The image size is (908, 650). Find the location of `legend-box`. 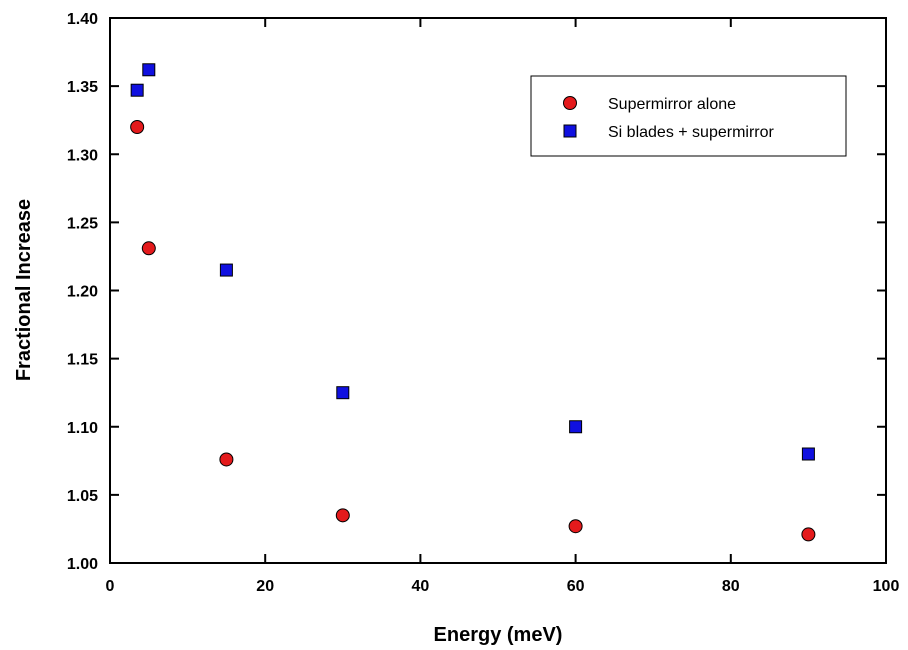

legend-box is located at coordinates (688, 116).